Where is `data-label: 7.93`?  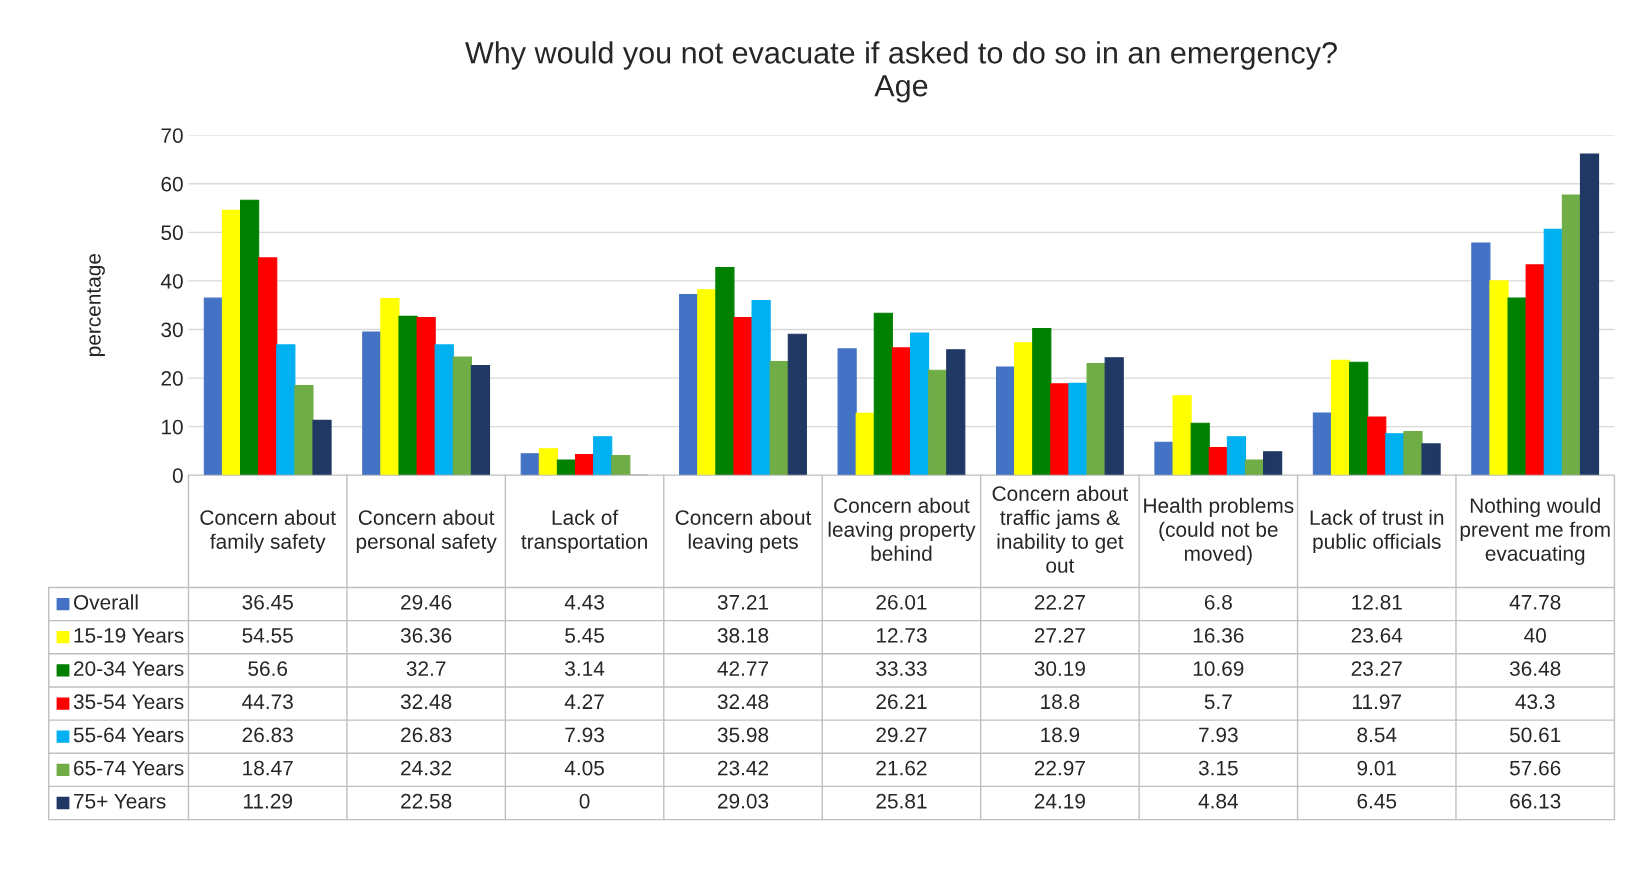
data-label: 7.93 is located at coordinates (584, 735).